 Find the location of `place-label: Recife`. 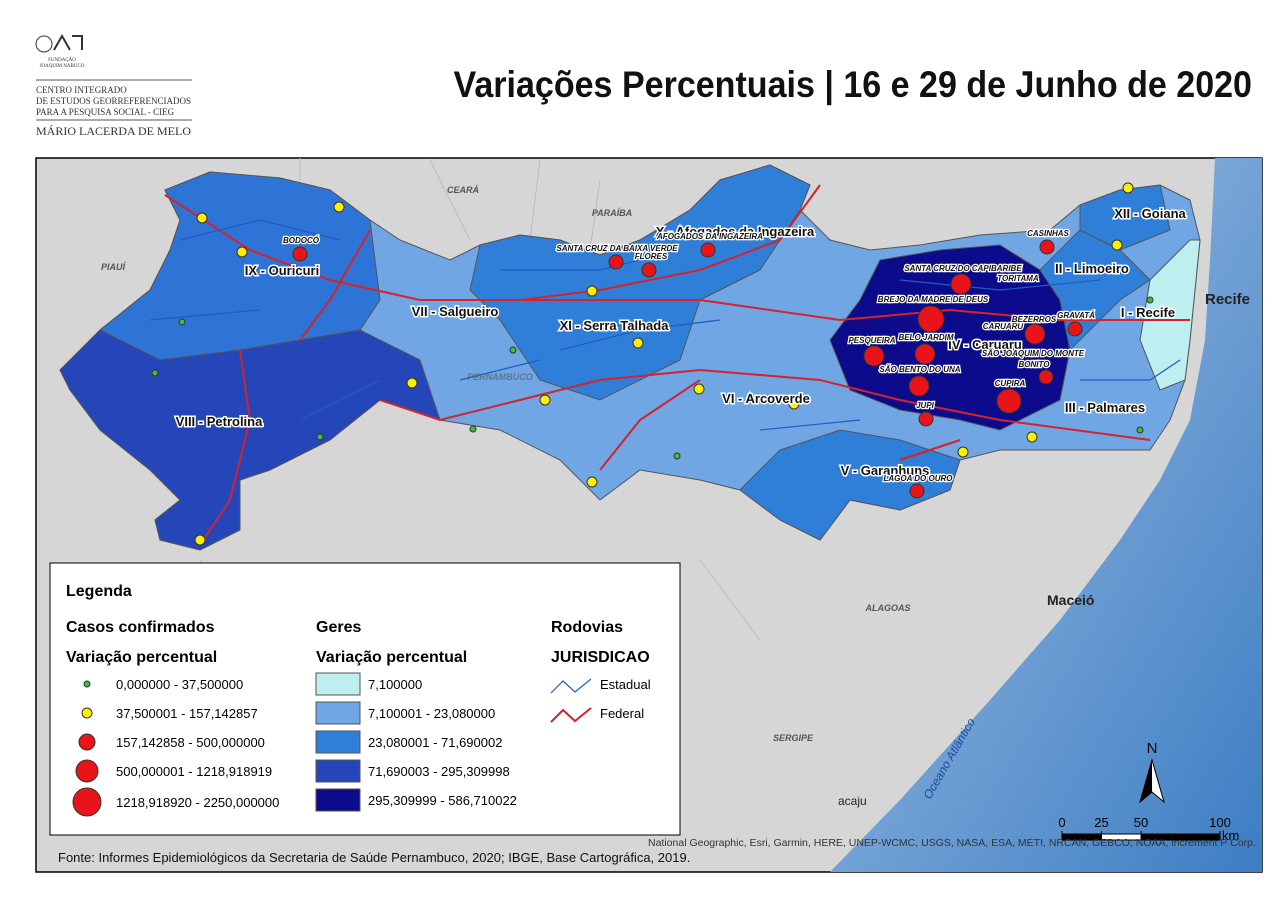

place-label: Recife is located at coordinates (1227, 299).